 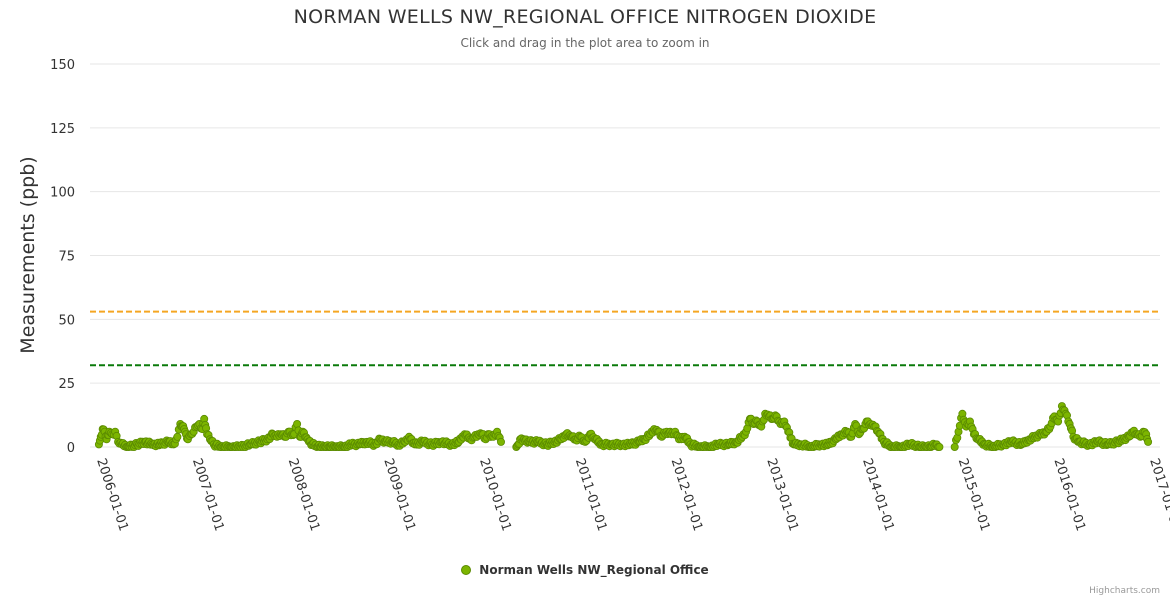 What do you see at coordinates (782, 495) in the screenshot?
I see `x-tick-label: 2013-01-01` at bounding box center [782, 495].